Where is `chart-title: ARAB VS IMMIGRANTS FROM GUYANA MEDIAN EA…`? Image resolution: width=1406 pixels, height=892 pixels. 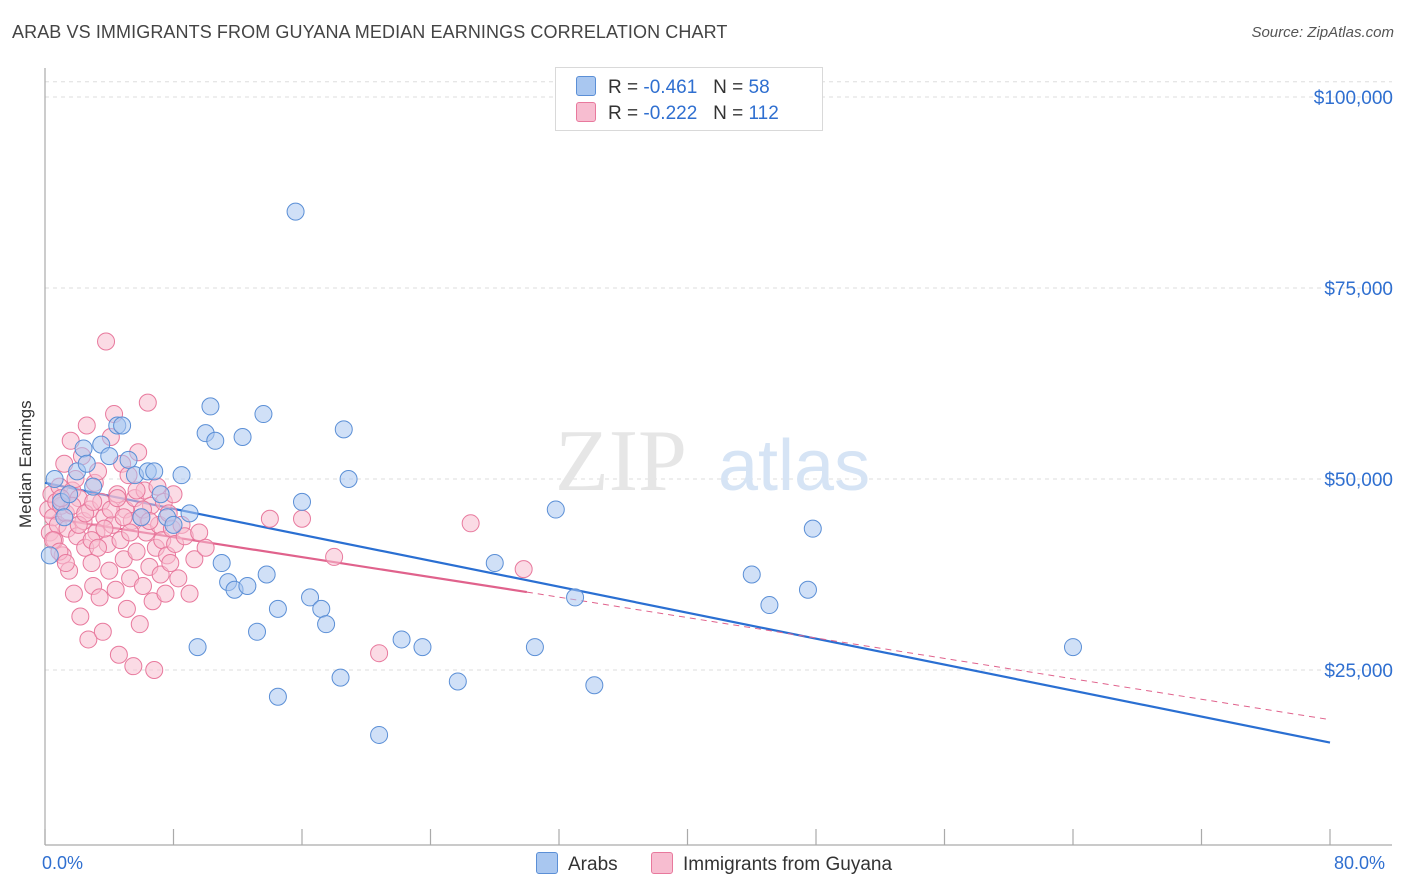
chart-title: ARAB VS IMMIGRANTS FROM GUYANA MEDIAN EA… is located at coordinates (370, 32).